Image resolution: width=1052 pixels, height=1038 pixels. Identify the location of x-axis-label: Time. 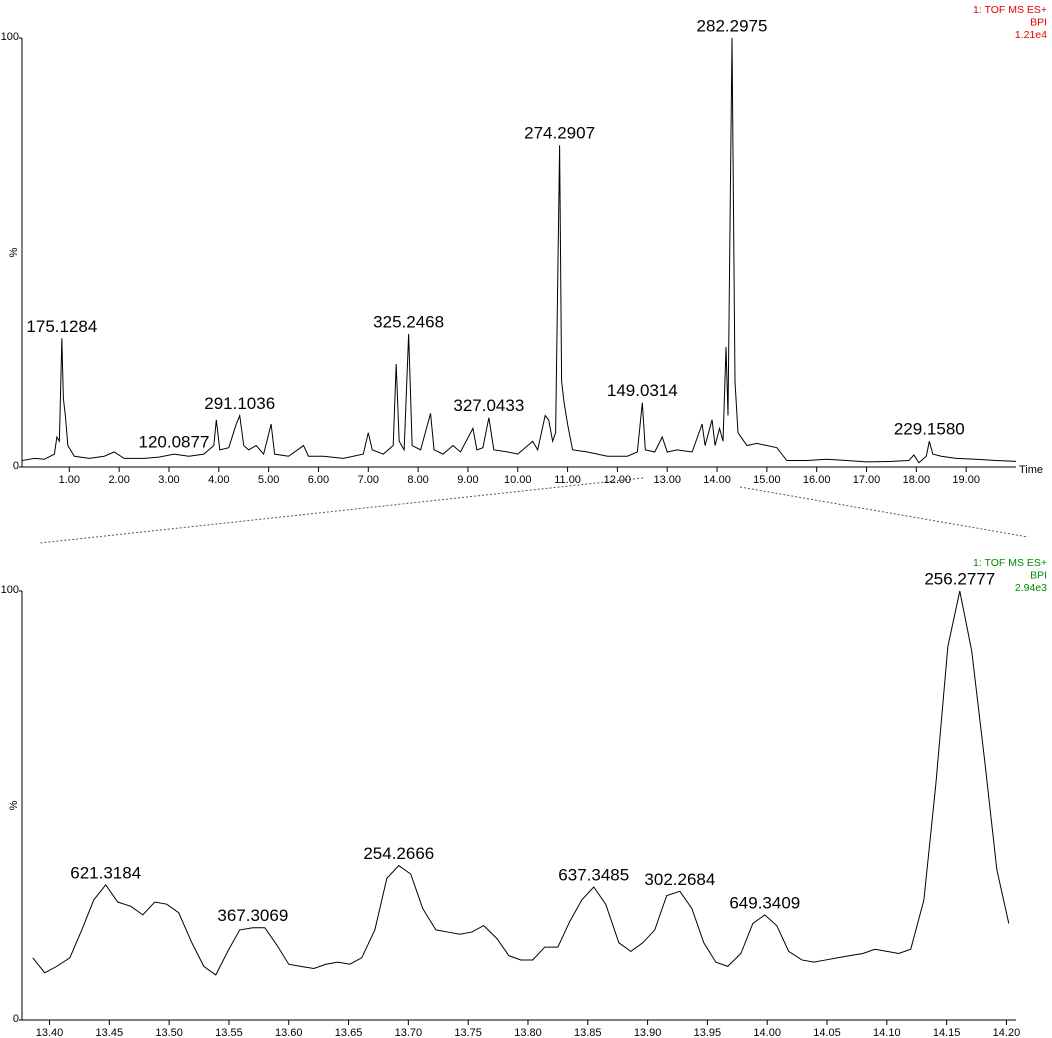
(1031, 470).